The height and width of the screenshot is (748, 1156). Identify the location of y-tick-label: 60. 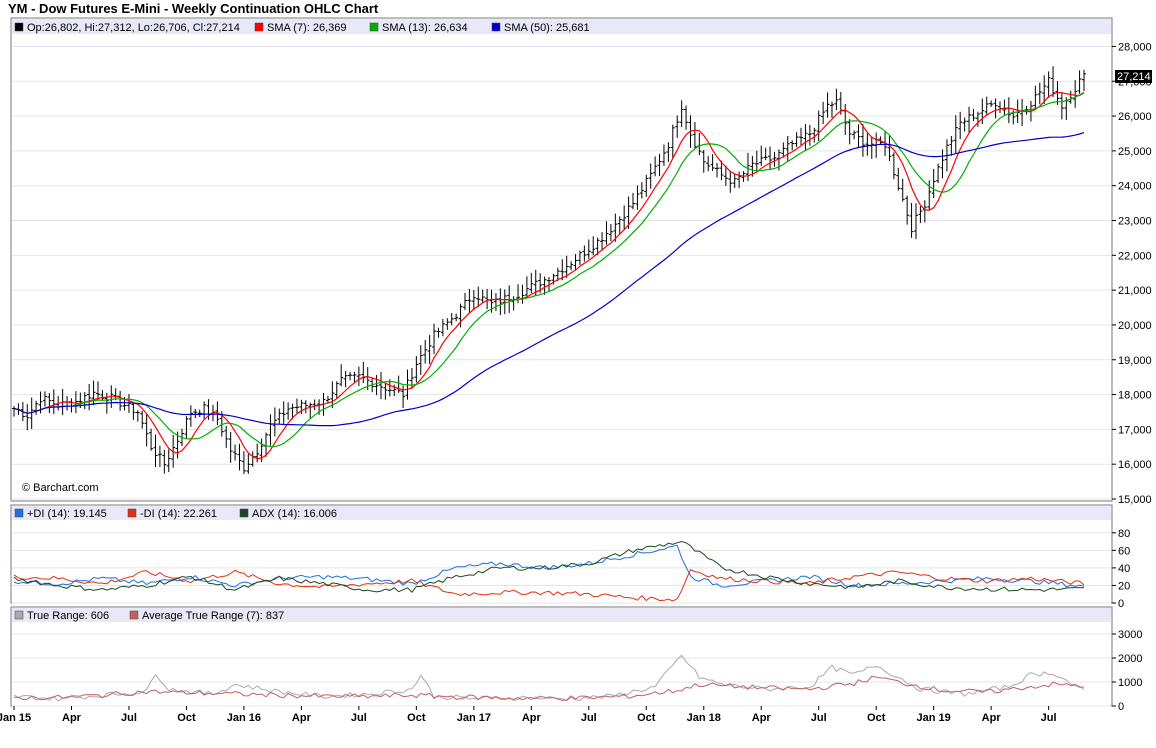
(1124, 551).